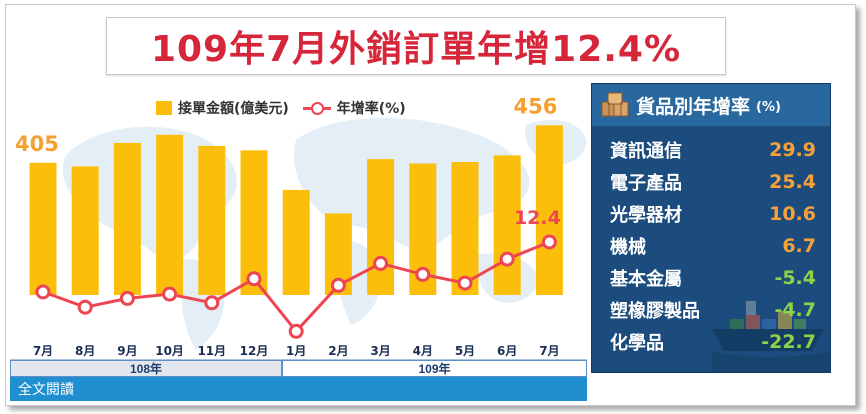  What do you see at coordinates (316, 108) in the screenshot?
I see `legend-line-swatch` at bounding box center [316, 108].